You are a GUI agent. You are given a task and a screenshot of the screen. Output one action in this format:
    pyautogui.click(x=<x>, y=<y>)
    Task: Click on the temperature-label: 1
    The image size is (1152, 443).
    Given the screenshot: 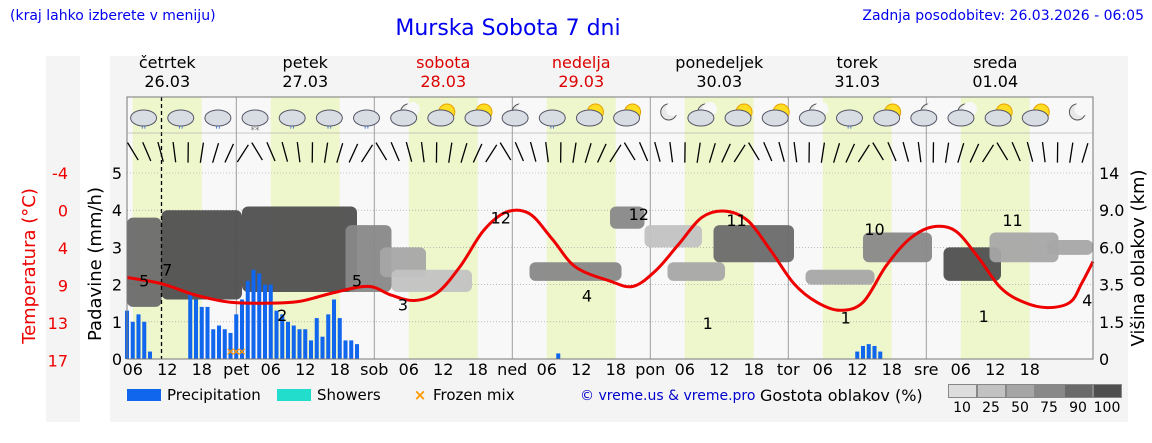 What is the action you would take?
    pyautogui.click(x=708, y=323)
    